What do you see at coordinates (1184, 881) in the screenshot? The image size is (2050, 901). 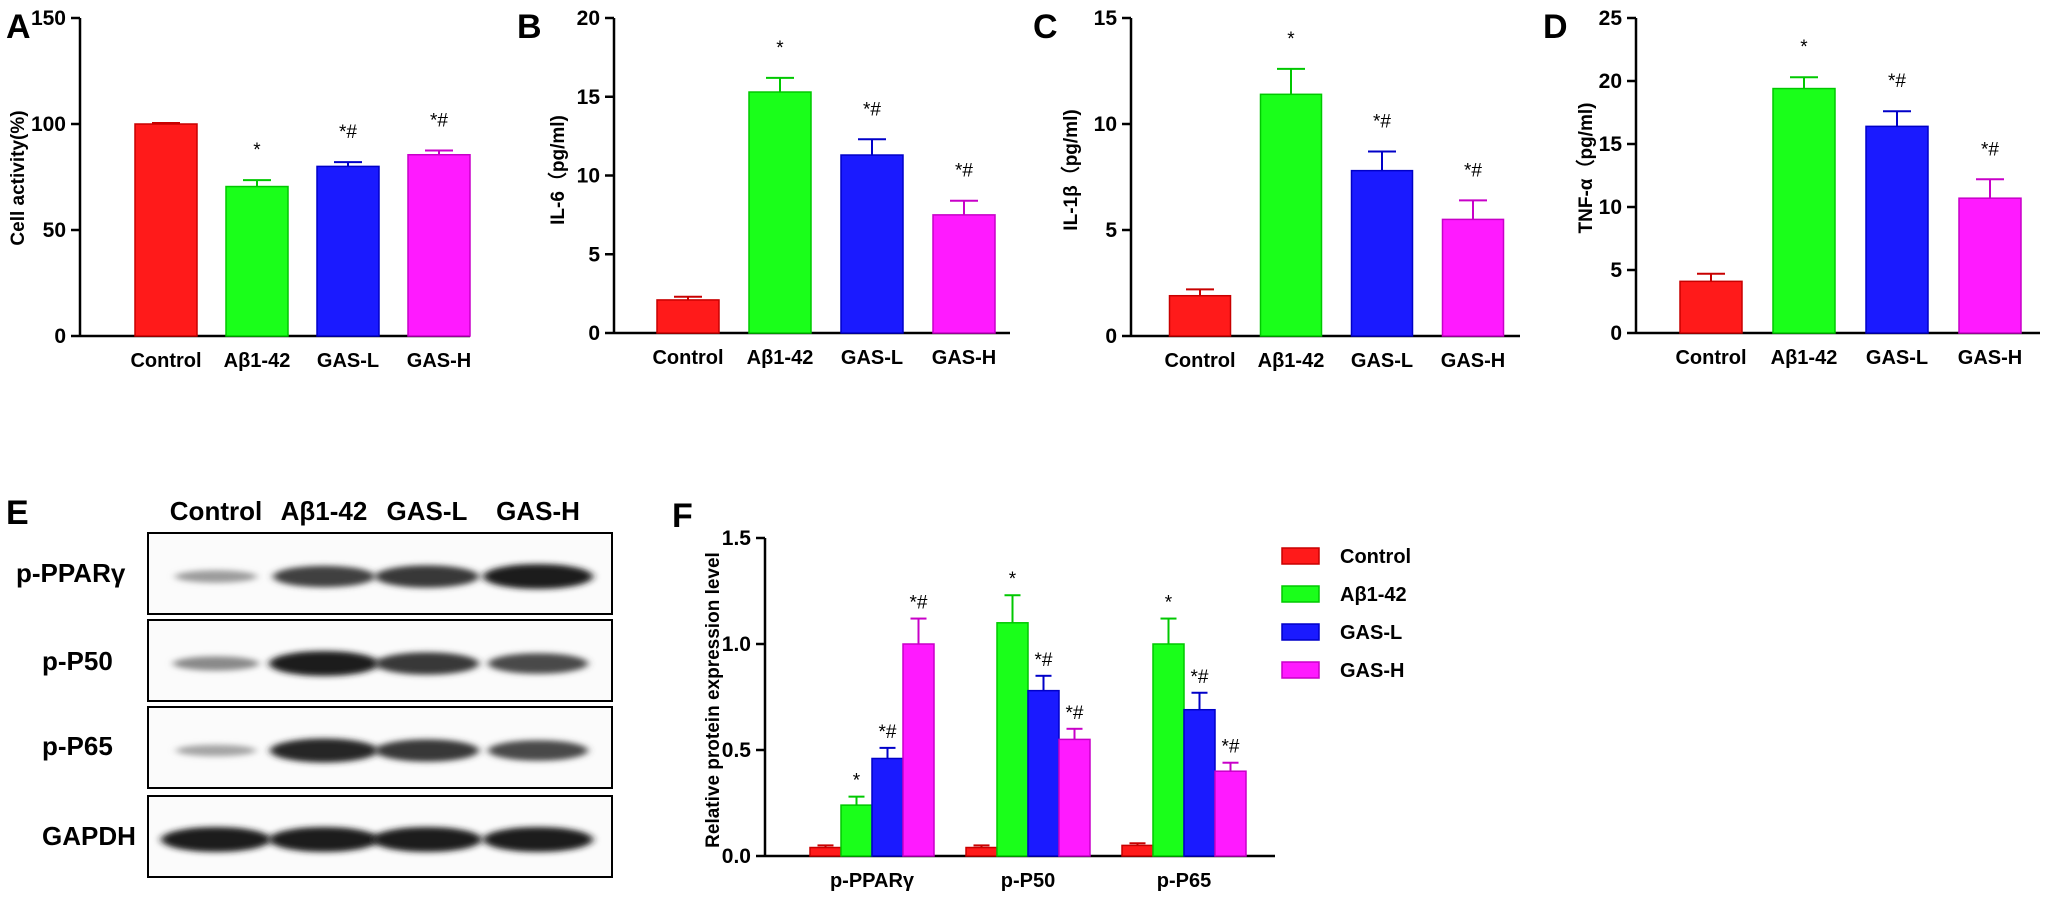 I see `category-label: p-P65` at bounding box center [1184, 881].